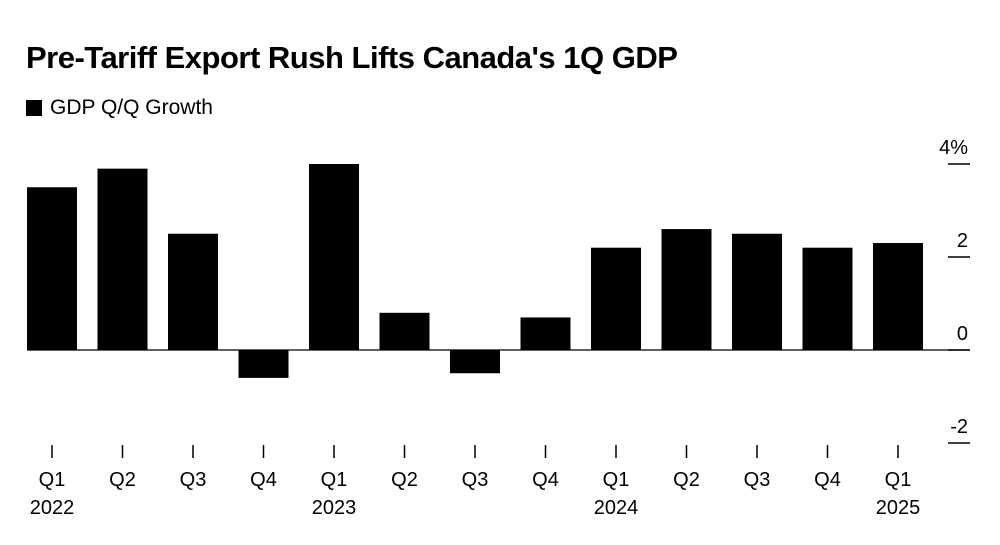 Image resolution: width=1000 pixels, height=545 pixels. I want to click on legend: GDP Q/Q Growth, so click(119, 108).